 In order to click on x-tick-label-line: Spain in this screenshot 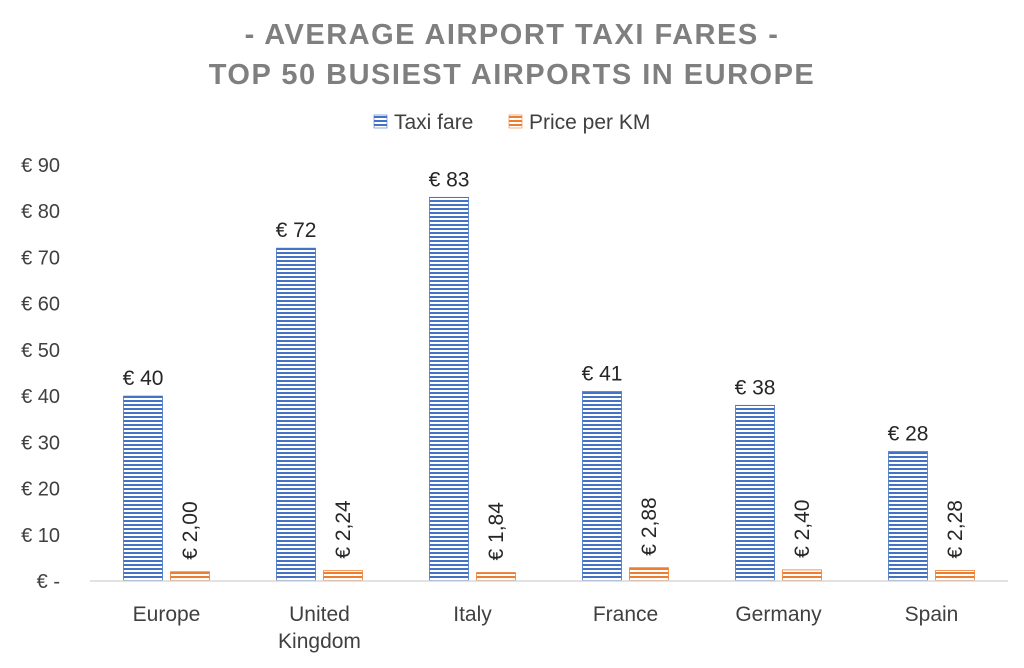, I will do `click(932, 614)`.